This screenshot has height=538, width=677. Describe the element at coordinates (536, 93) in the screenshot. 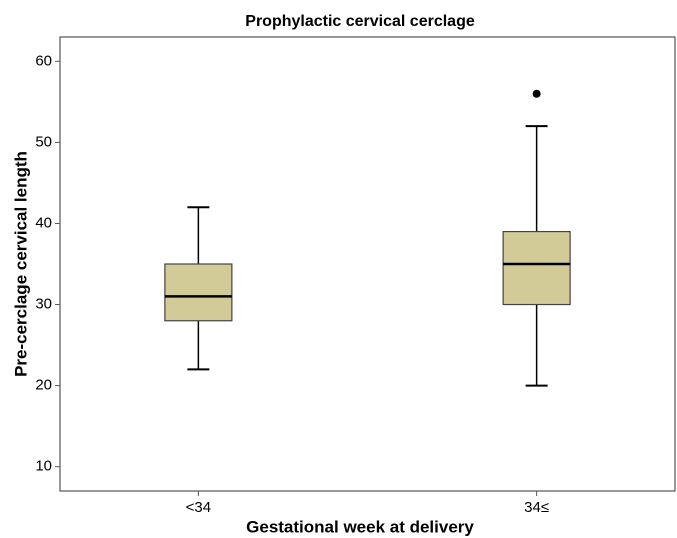

I see `outlier` at that location.